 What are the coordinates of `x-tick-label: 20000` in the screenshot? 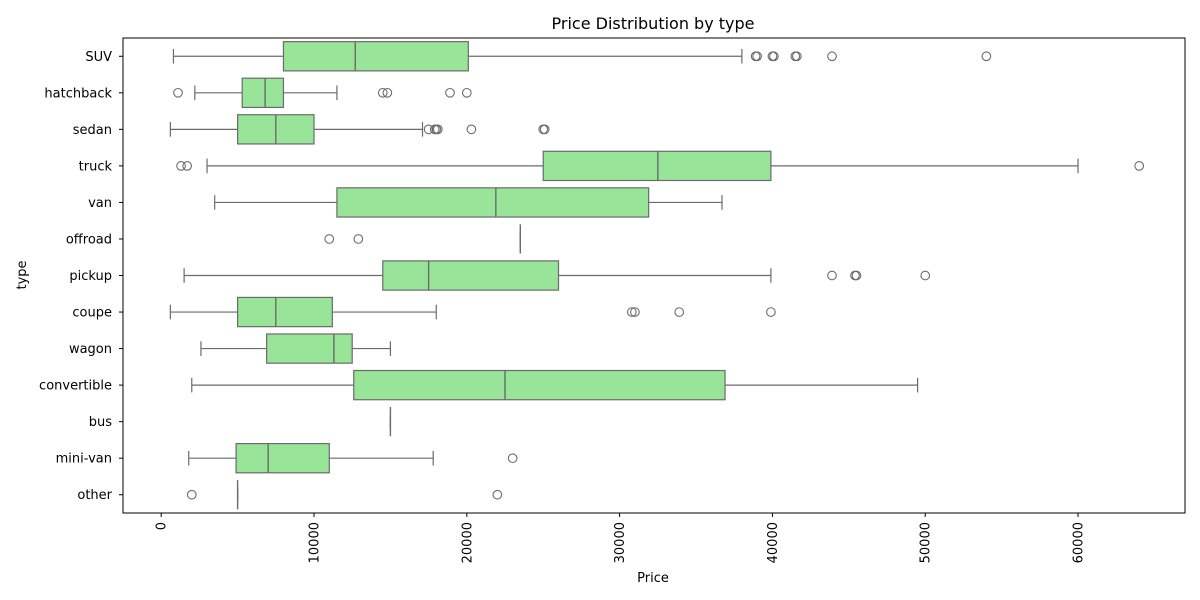 It's located at (467, 542).